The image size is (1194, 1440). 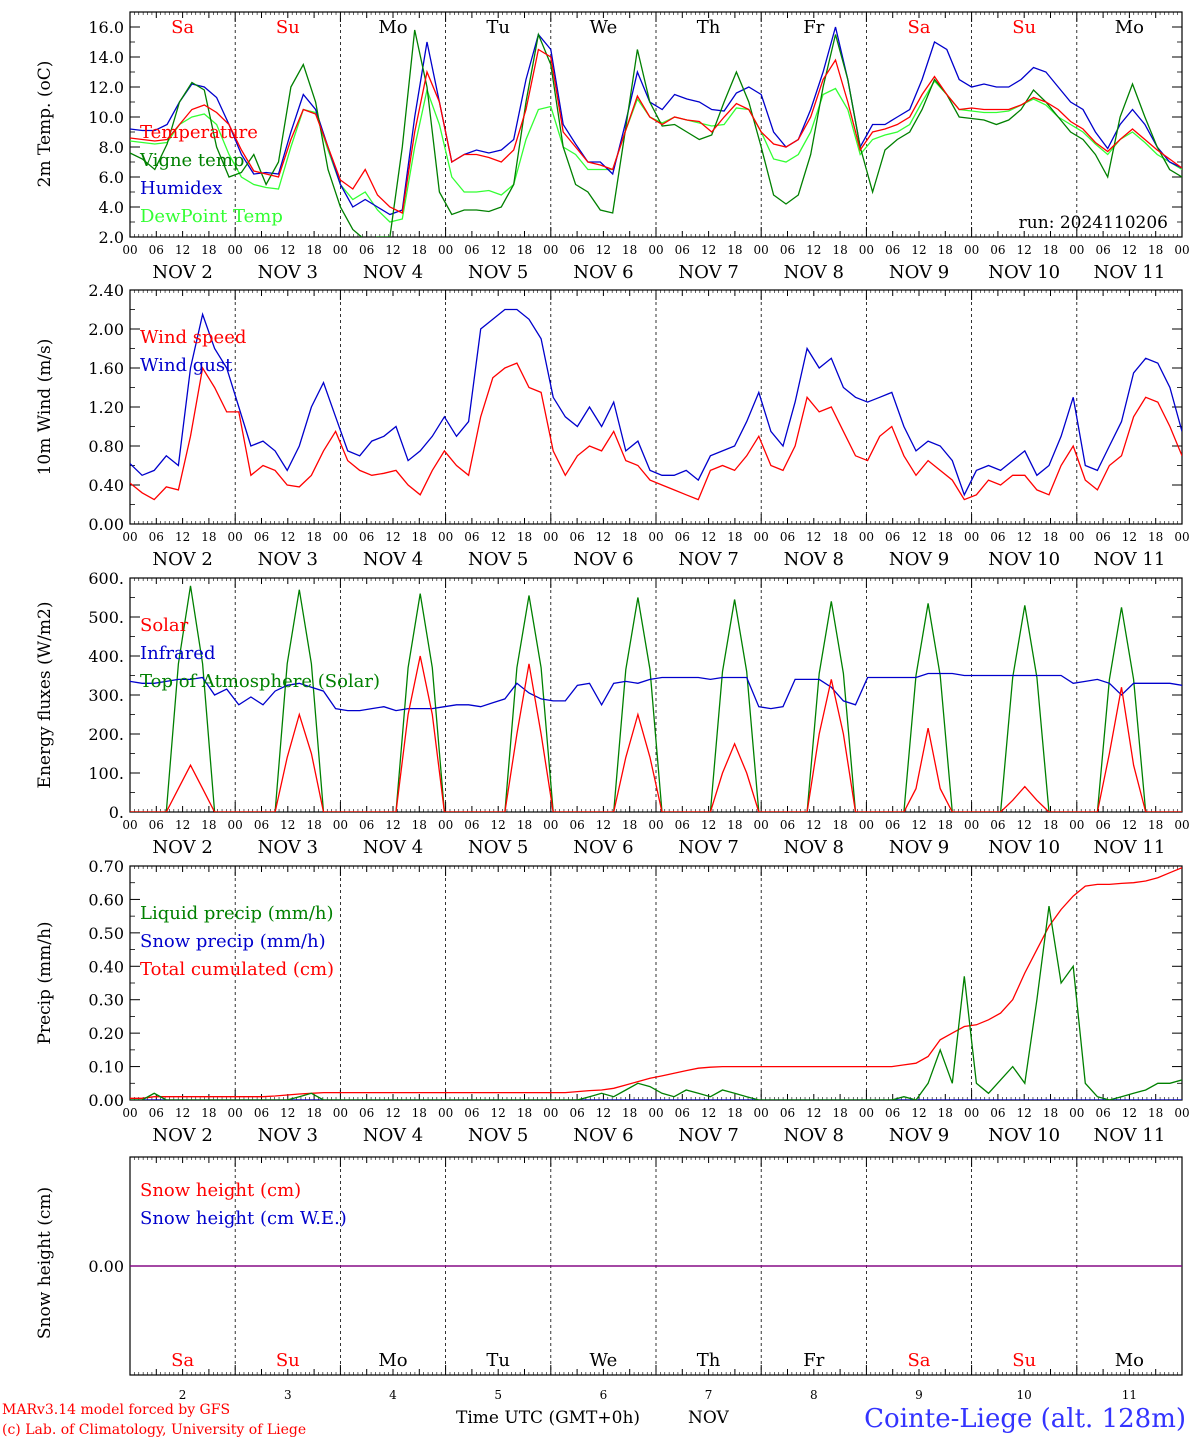 What do you see at coordinates (106, 368) in the screenshot?
I see `y-tick-label: 1.60` at bounding box center [106, 368].